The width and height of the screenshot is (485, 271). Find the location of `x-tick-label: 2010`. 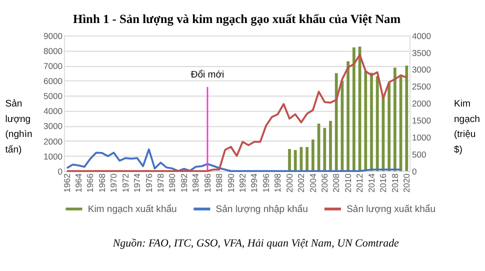

x-tick-label: 2010 is located at coordinates (347, 183).